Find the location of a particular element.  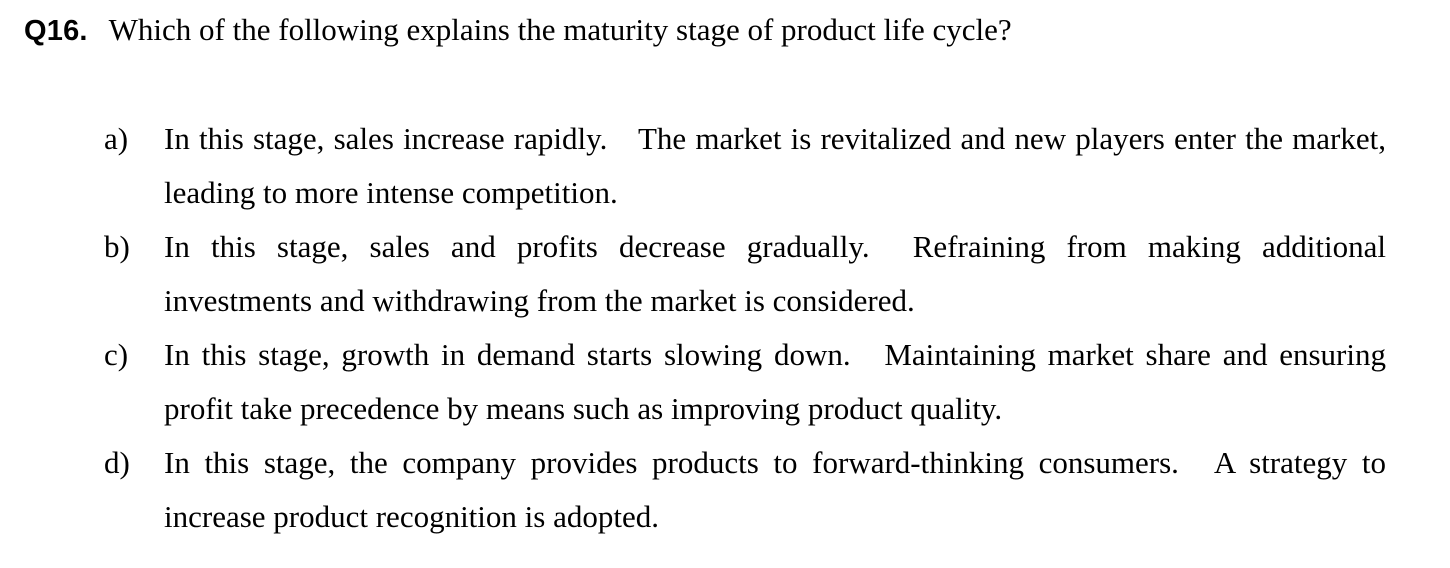

option-a-letter: a) is located at coordinates (116, 138).